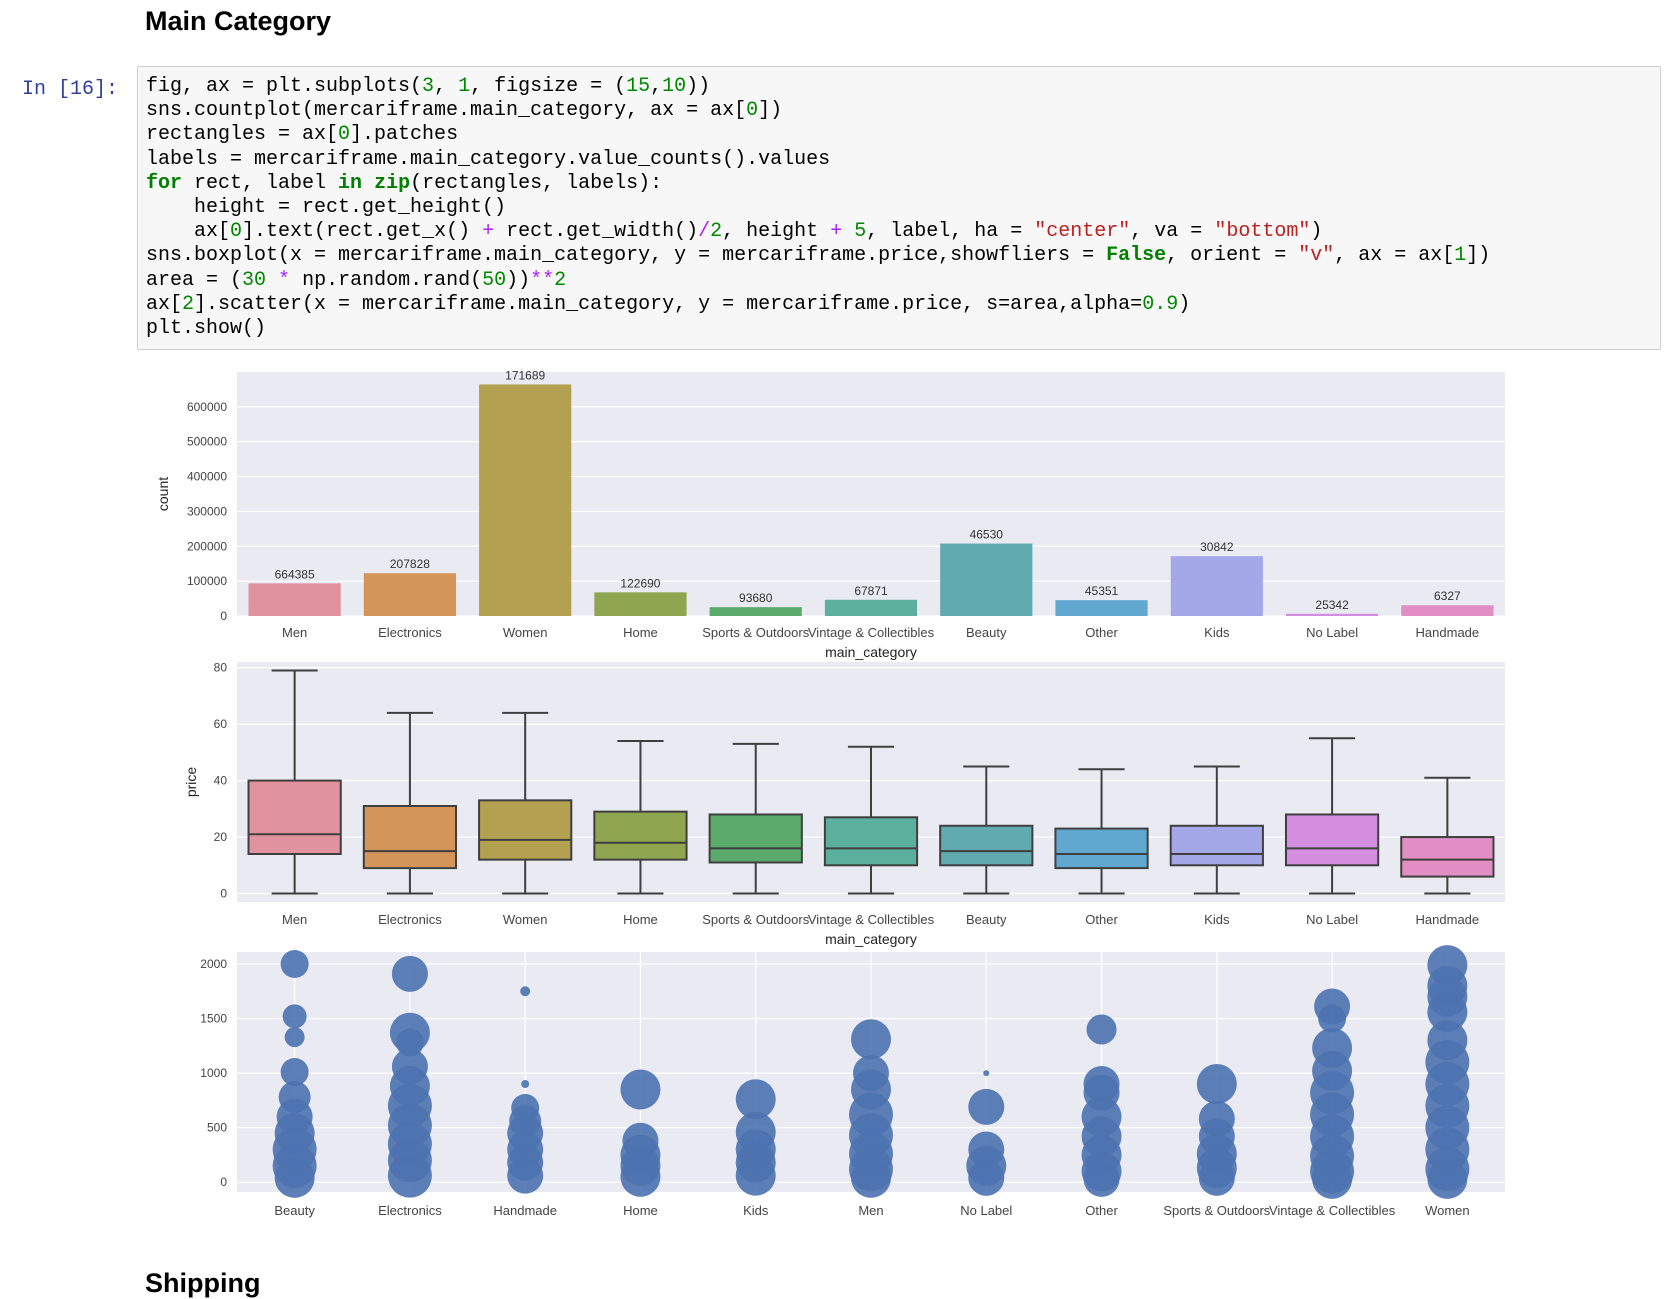 The image size is (1672, 1299). What do you see at coordinates (1262, 232) in the screenshot?
I see `code-token: "bottom"` at bounding box center [1262, 232].